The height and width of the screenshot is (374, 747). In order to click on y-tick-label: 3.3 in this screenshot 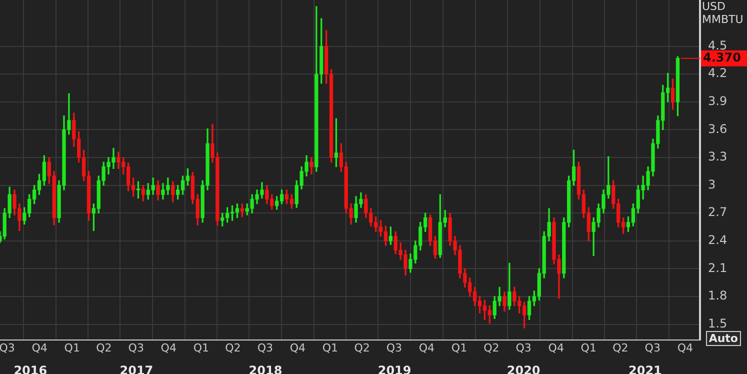, I will do `click(718, 157)`.